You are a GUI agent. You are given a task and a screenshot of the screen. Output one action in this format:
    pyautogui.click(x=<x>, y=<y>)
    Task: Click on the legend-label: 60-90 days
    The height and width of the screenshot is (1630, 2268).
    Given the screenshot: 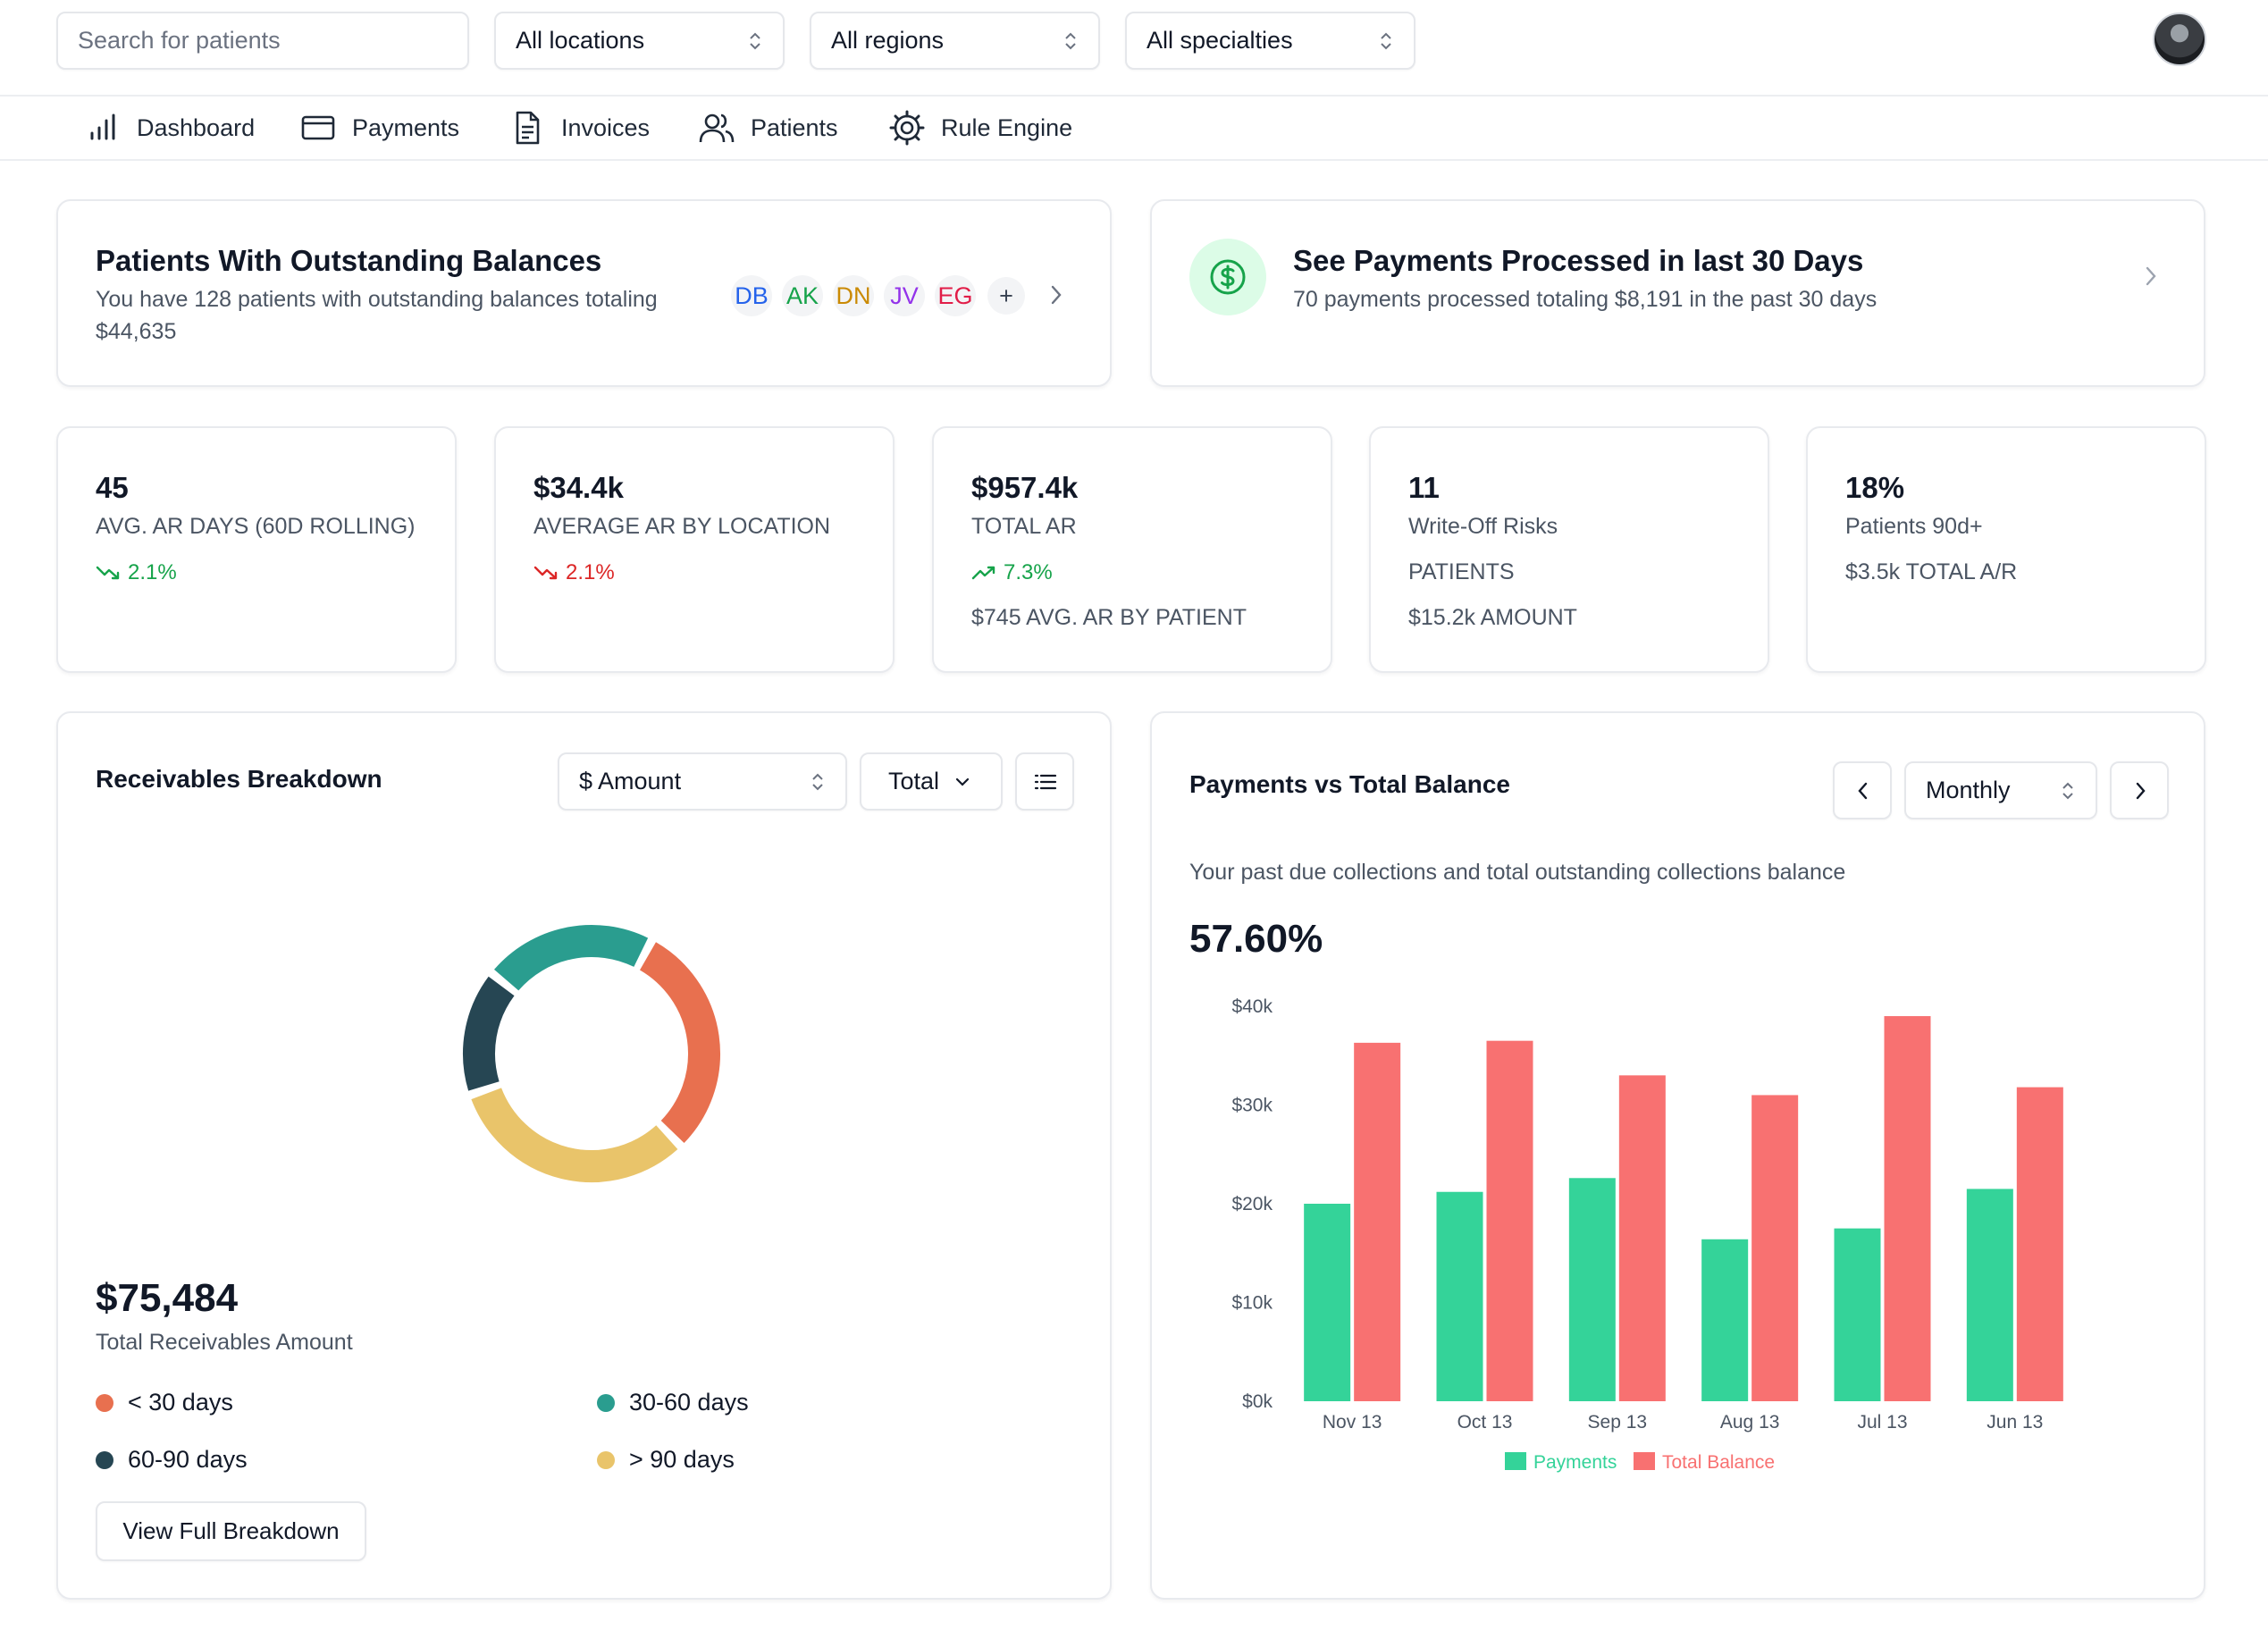 What is the action you would take?
    pyautogui.click(x=188, y=1459)
    